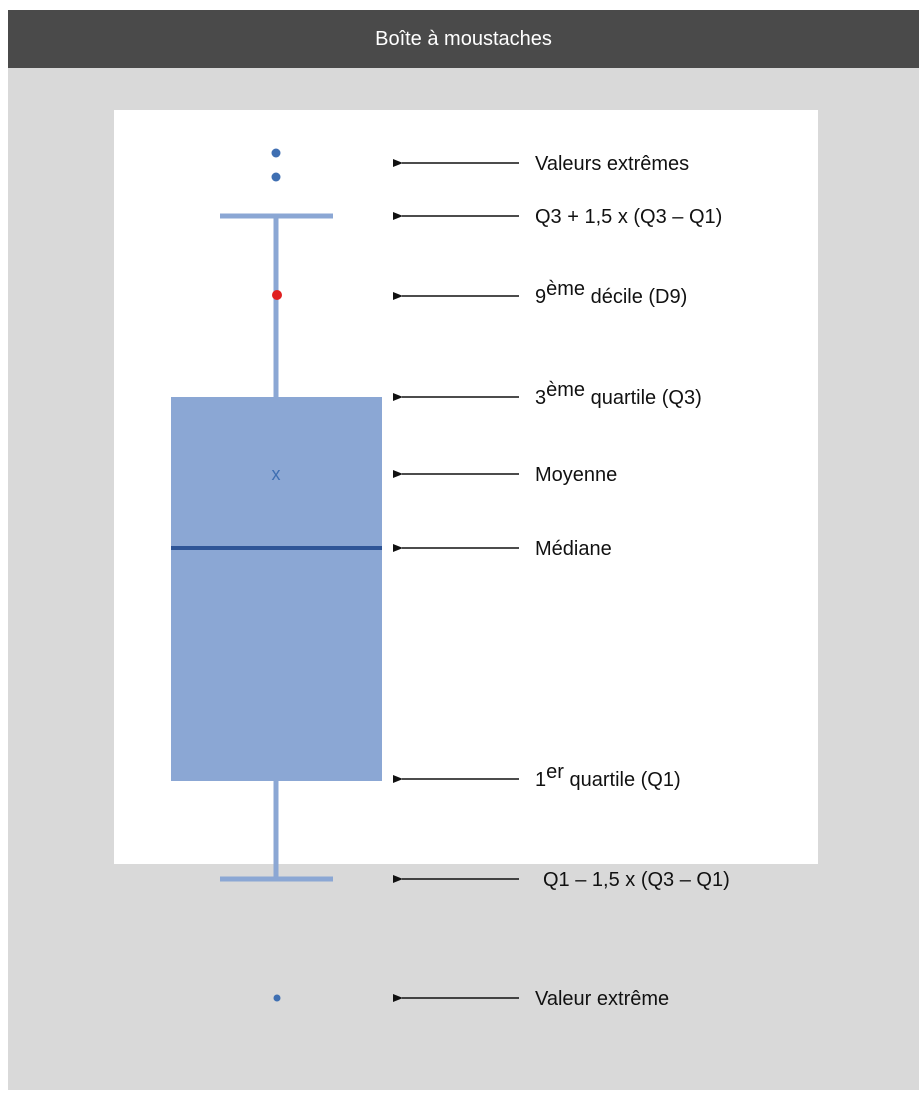 The width and height of the screenshot is (919, 1099). I want to click on label-upper-fence: Q3 + 1,5 x (Q3 – Q1), so click(628, 217).